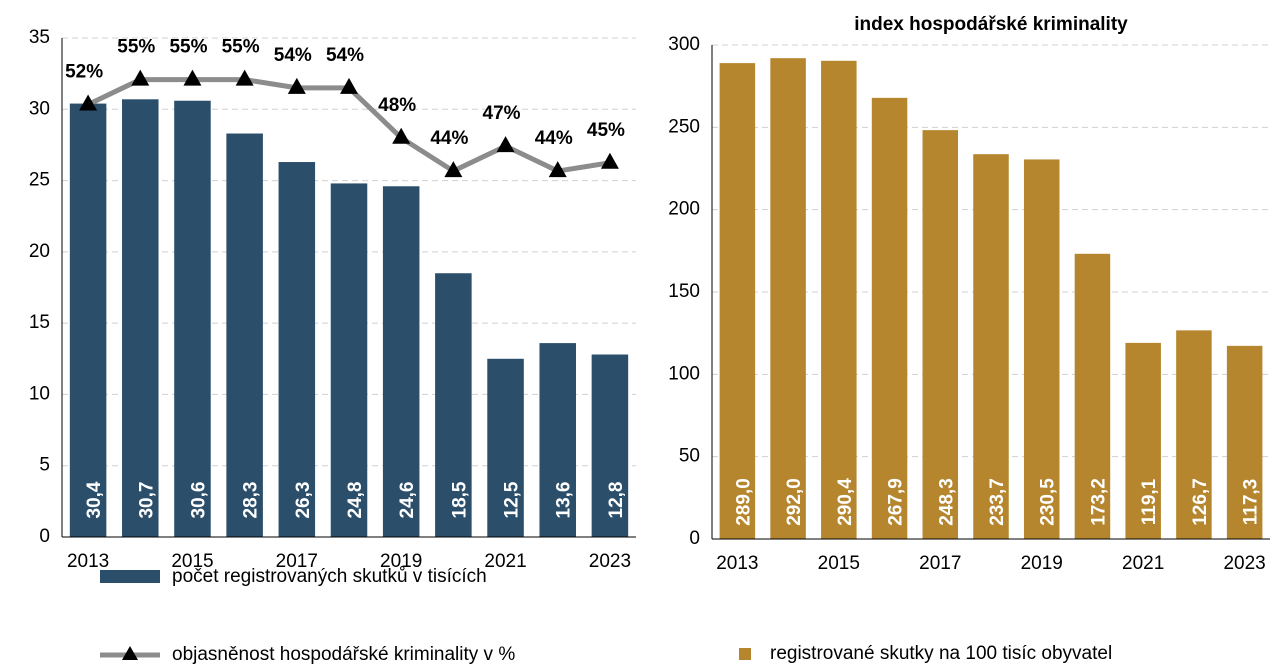 Image resolution: width=1277 pixels, height=664 pixels. Describe the element at coordinates (946, 502) in the screenshot. I see `bar-value-label: 248,3` at that location.